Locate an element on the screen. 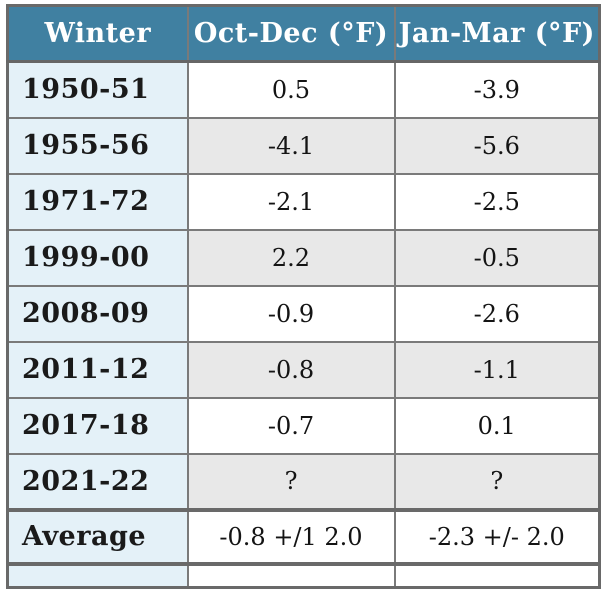  winter-cell is located at coordinates (97, 576).